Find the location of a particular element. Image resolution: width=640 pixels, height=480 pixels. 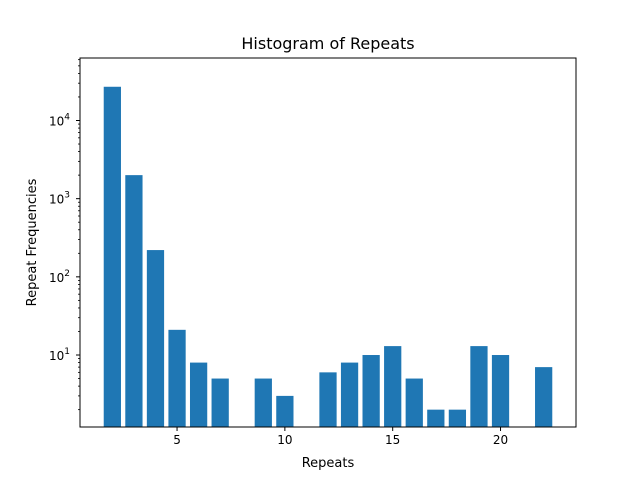

x-tick-label-10: 10 is located at coordinates (284, 440).